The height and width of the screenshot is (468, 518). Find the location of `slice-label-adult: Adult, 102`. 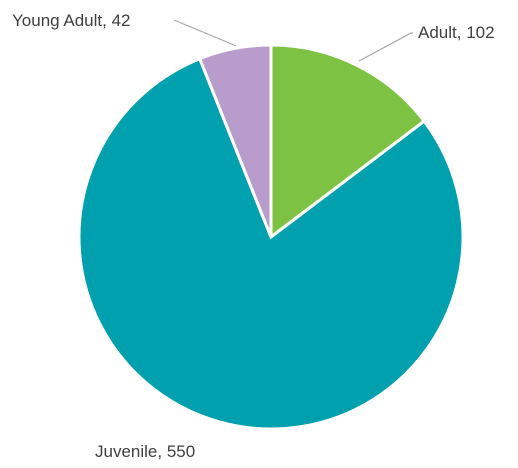

slice-label-adult: Adult, 102 is located at coordinates (456, 32).